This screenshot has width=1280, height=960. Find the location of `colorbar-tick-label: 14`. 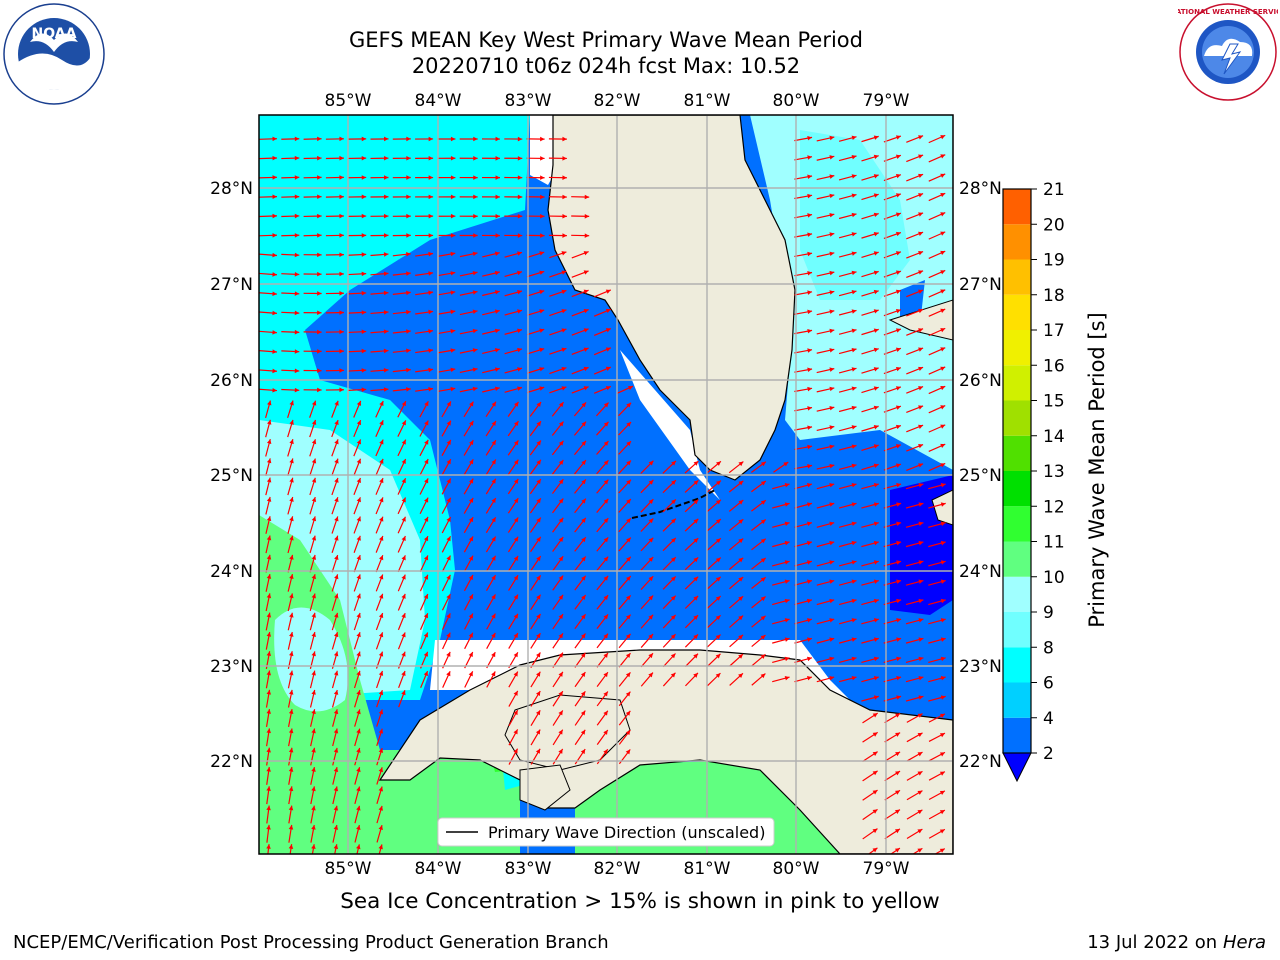

colorbar-tick-label: 14 is located at coordinates (1054, 437).